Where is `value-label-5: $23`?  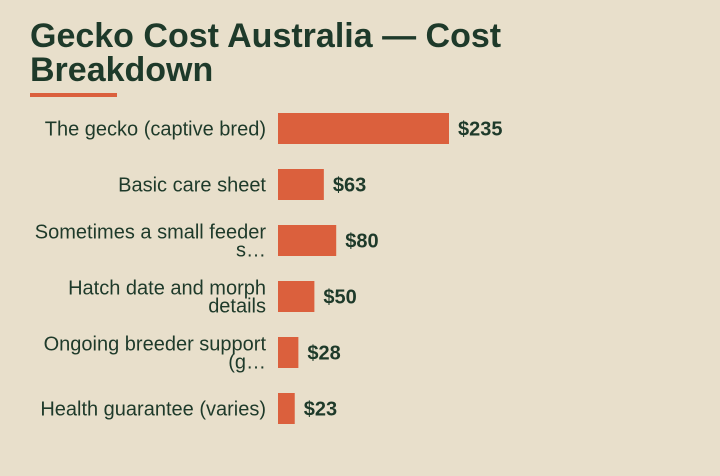
value-label-5: $23 is located at coordinates (320, 410).